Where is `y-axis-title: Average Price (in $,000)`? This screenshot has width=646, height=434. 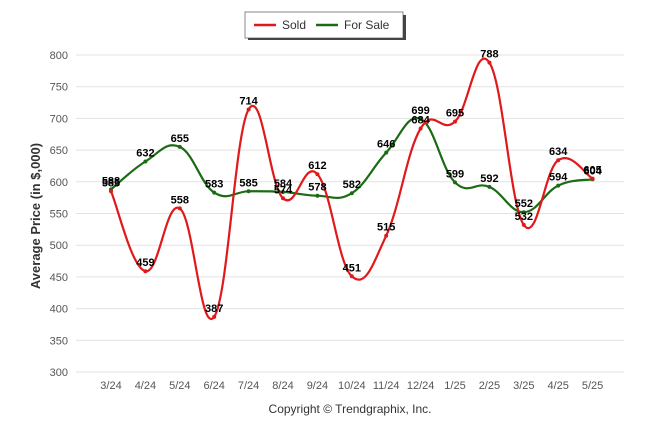
y-axis-title: Average Price (in $,000) is located at coordinates (35, 216).